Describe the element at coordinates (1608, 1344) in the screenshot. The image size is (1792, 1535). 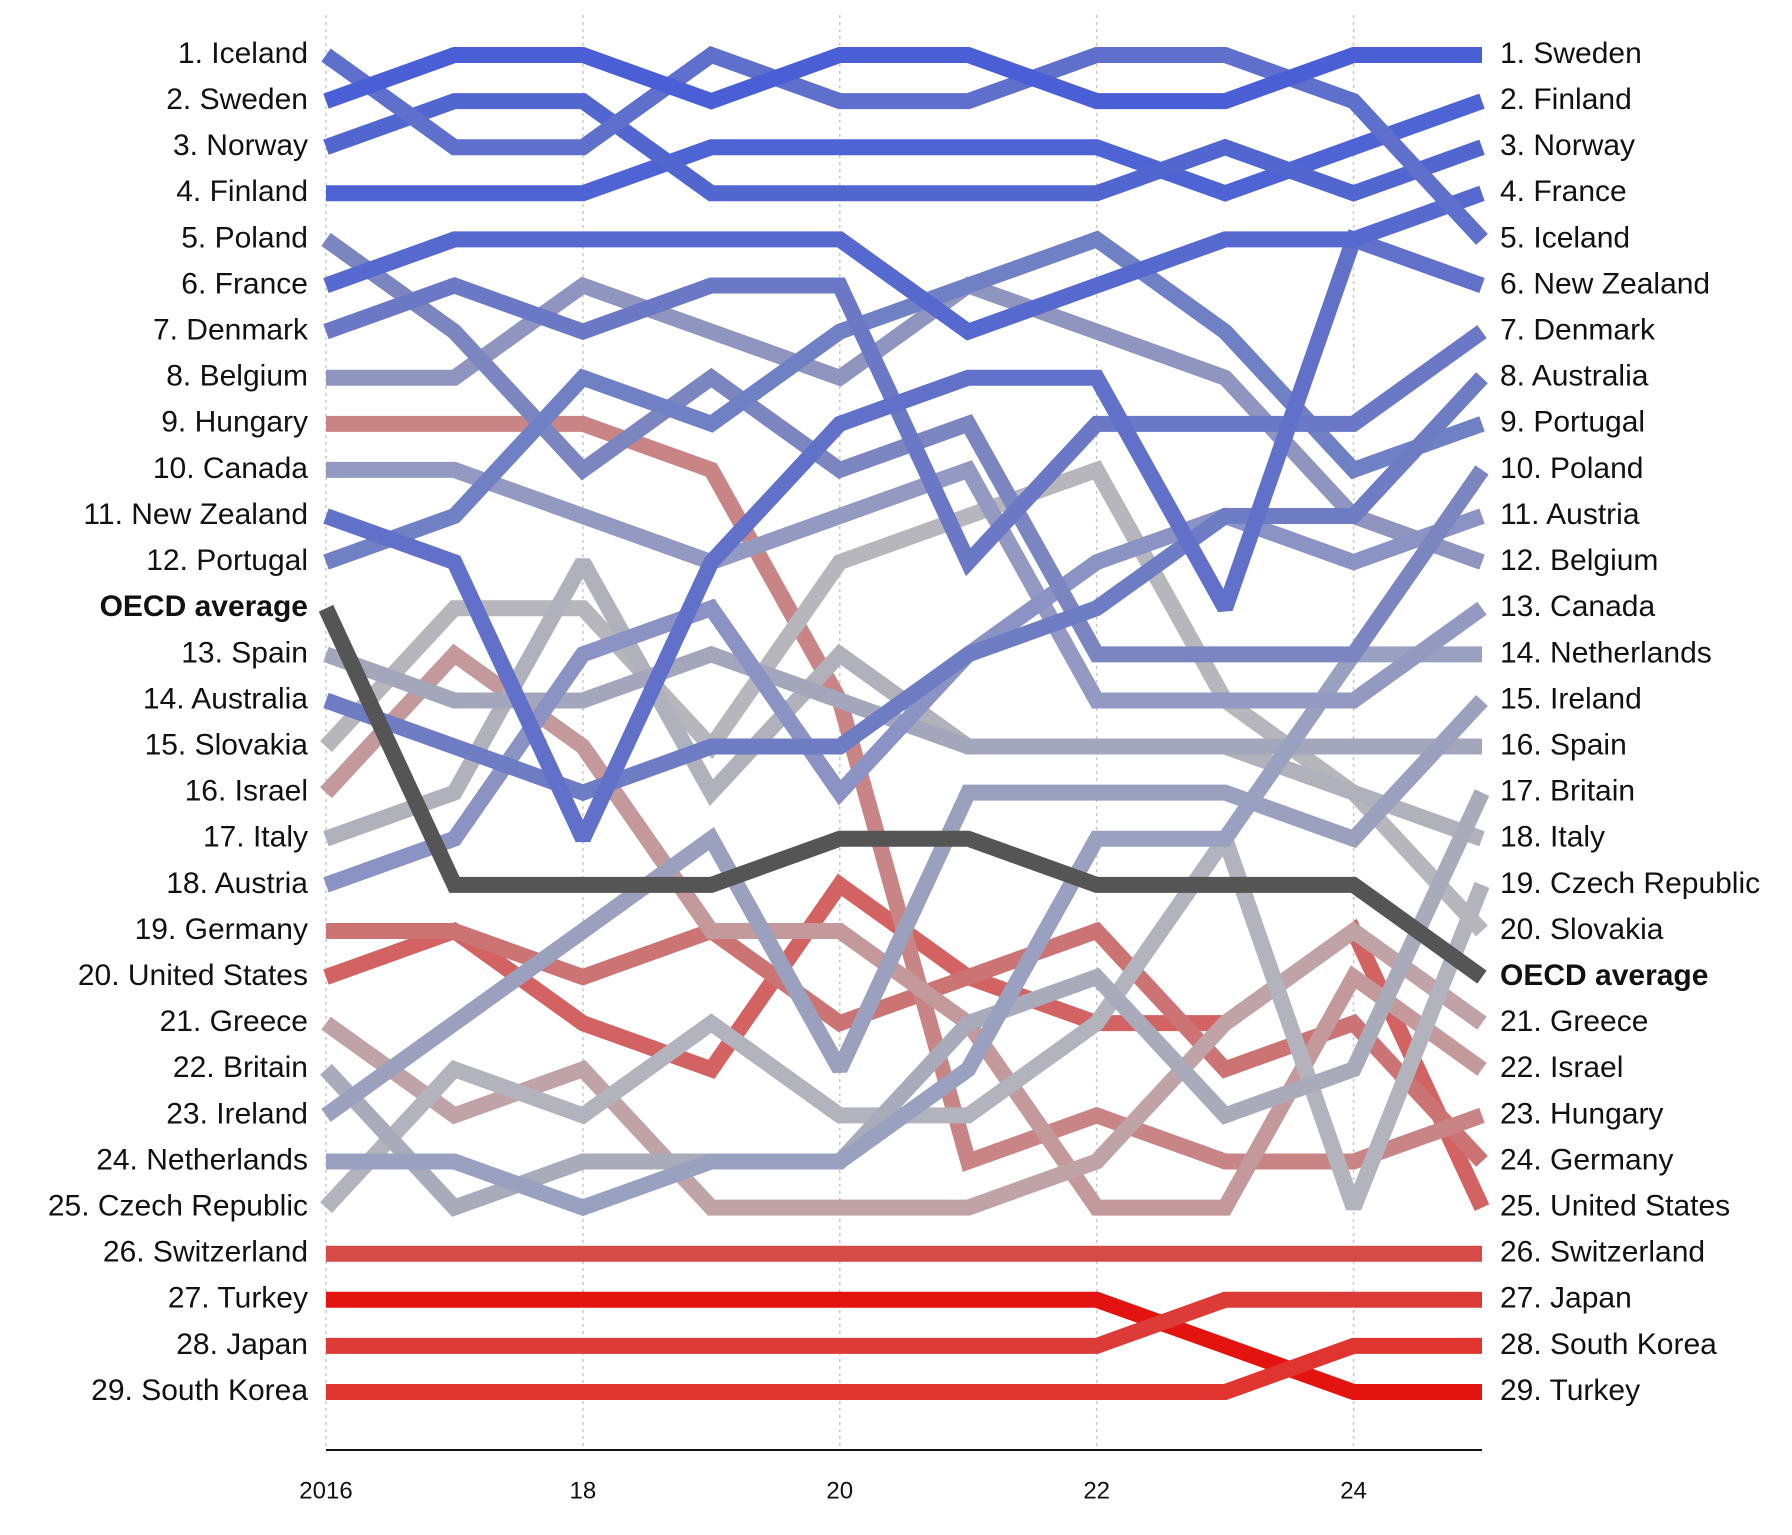
I see `end-label: 28. South Korea` at that location.